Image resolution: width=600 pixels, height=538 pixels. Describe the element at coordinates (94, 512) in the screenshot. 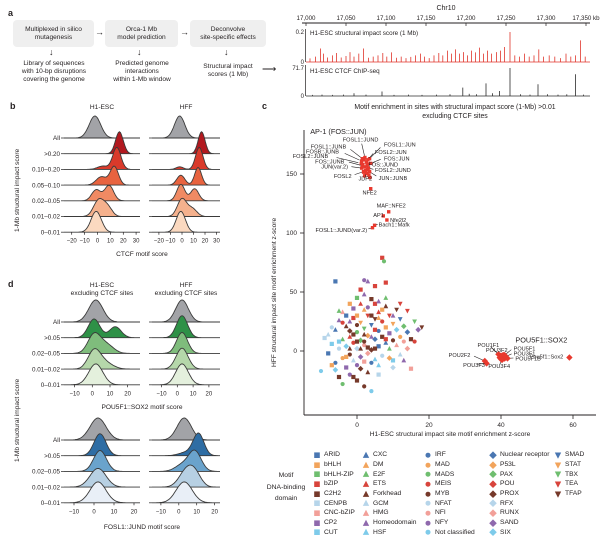

I see `ridge-xtick-label: 0` at that location.